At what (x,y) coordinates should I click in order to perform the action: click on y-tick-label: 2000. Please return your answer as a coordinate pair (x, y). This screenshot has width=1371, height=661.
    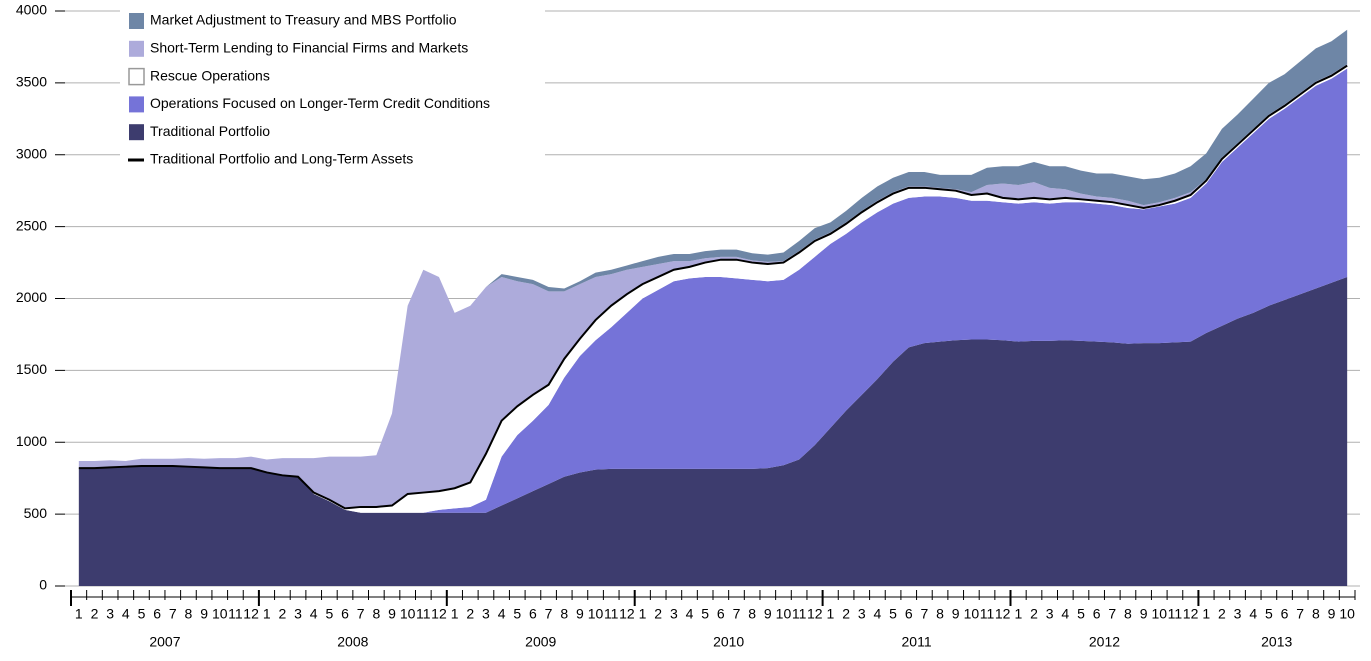
    Looking at the image, I should click on (31, 297).